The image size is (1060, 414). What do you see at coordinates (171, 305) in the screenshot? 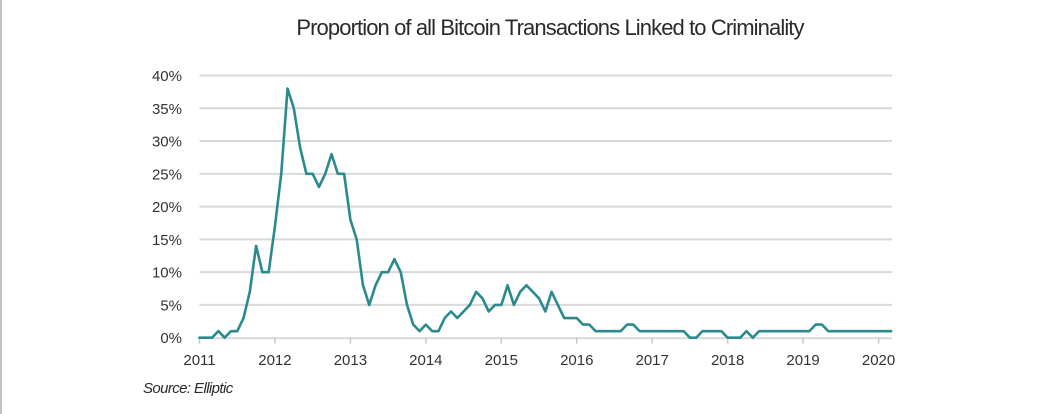
I see `y-tick-label: 5%` at bounding box center [171, 305].